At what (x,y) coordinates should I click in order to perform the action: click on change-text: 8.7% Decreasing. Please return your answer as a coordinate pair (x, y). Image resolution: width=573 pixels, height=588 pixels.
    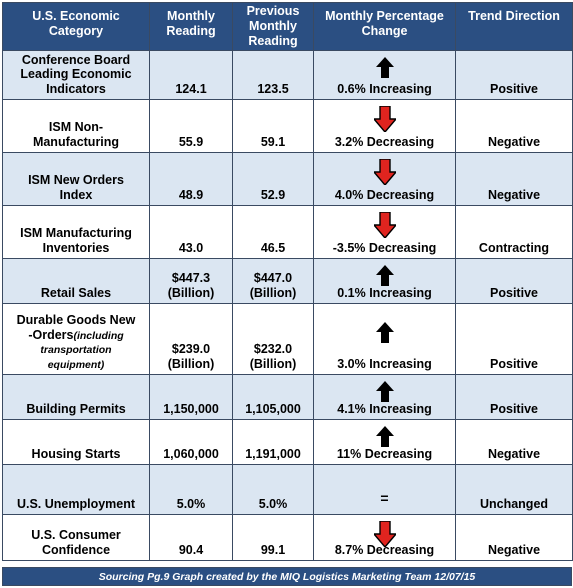
    Looking at the image, I should click on (384, 549).